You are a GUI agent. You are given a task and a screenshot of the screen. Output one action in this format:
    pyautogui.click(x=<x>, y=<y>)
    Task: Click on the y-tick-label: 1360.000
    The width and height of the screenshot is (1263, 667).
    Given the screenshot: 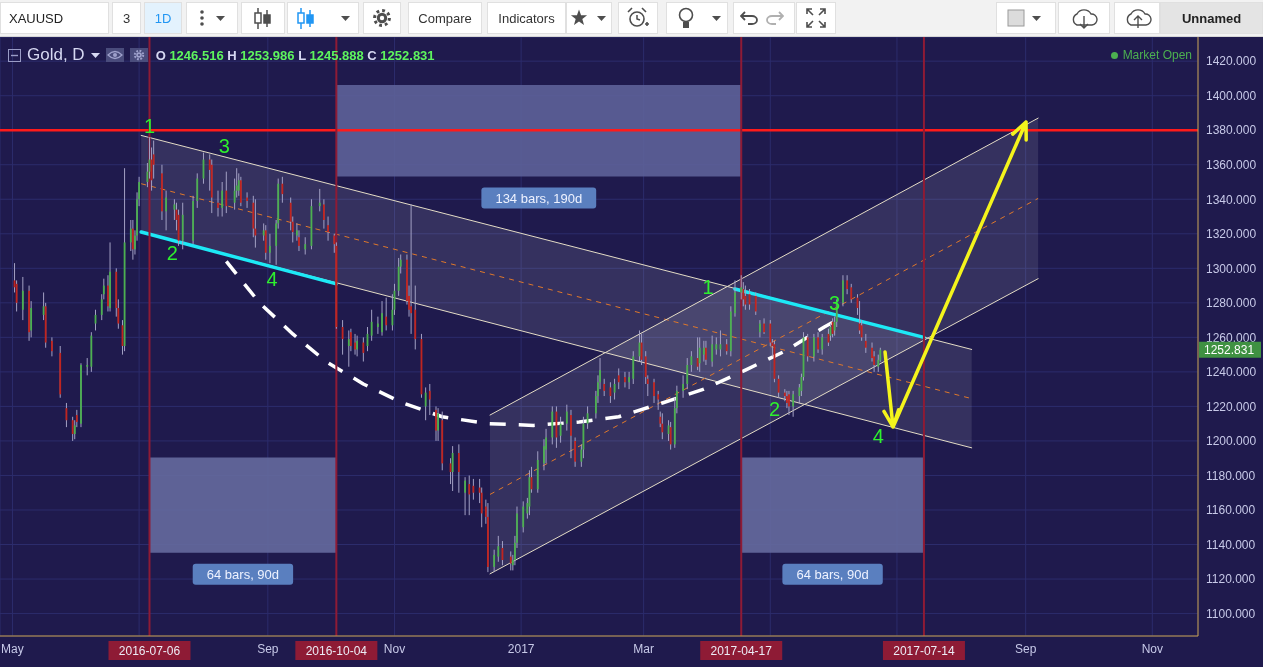 What is the action you would take?
    pyautogui.click(x=1231, y=165)
    